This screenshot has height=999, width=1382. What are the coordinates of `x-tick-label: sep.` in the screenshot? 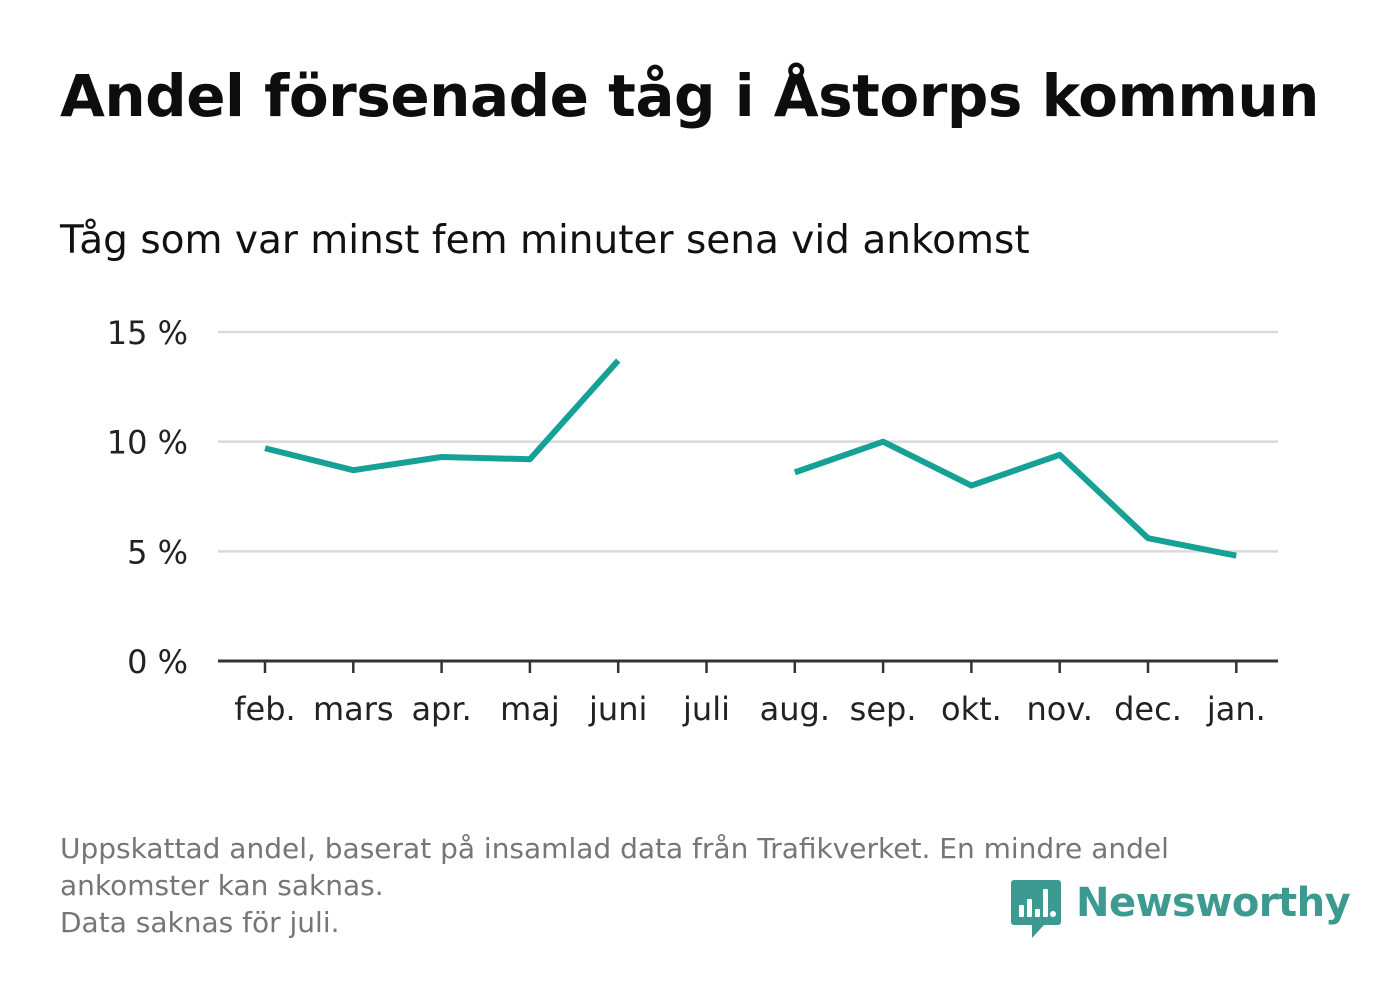 It's located at (883, 709).